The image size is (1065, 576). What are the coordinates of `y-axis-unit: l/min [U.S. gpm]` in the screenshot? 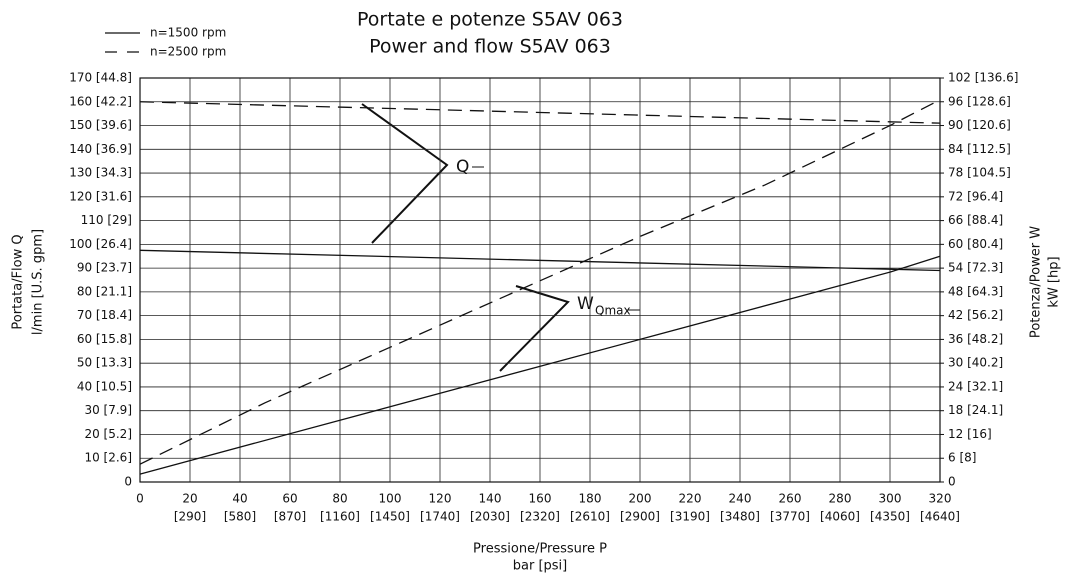 It's located at (38, 282).